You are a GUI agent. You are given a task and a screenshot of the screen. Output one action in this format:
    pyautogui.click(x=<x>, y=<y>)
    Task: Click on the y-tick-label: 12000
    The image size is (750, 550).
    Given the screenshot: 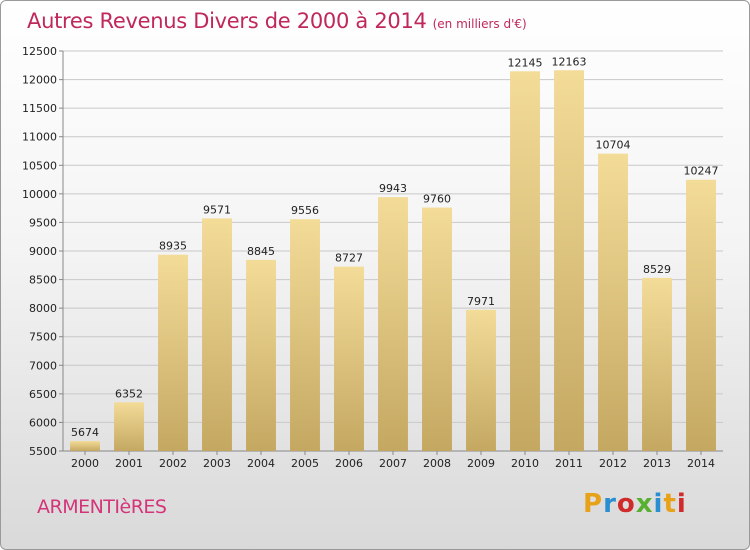 What is the action you would take?
    pyautogui.click(x=39, y=80)
    